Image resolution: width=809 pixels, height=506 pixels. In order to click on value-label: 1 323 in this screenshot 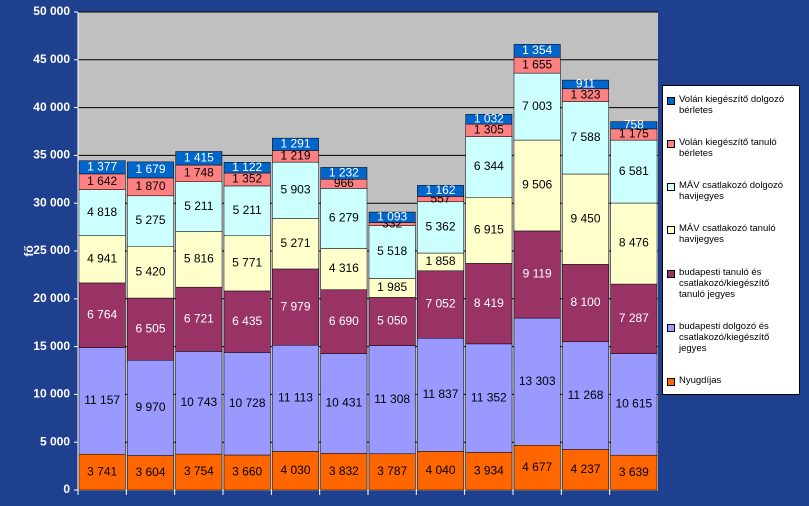, I will do `click(585, 94)`.